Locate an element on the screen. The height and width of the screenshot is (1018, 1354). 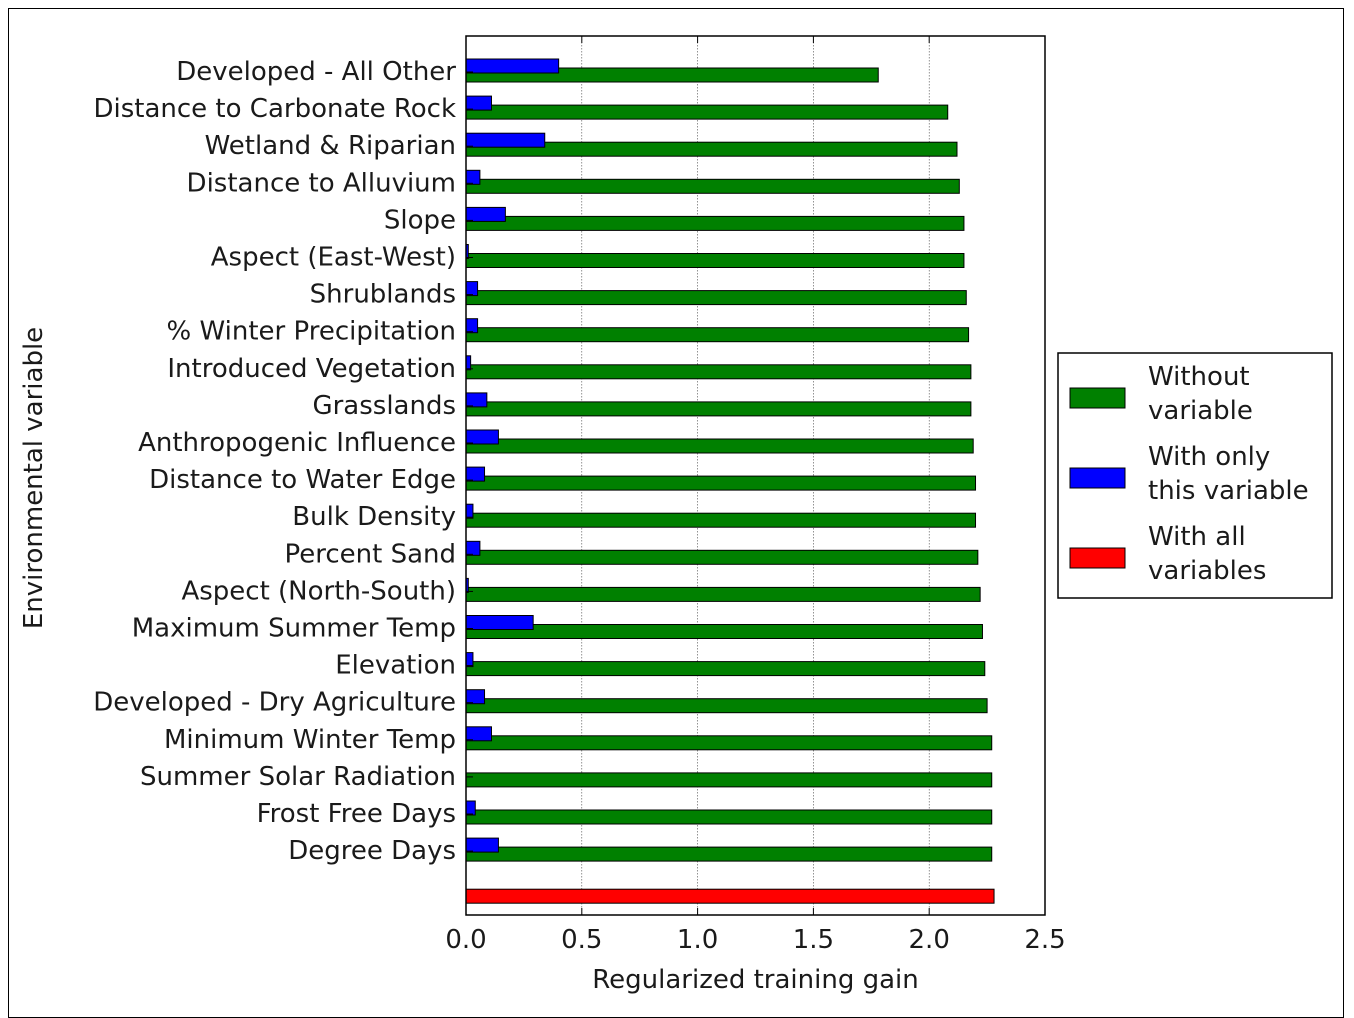
x-tick-label: 1.0 is located at coordinates (697, 940).